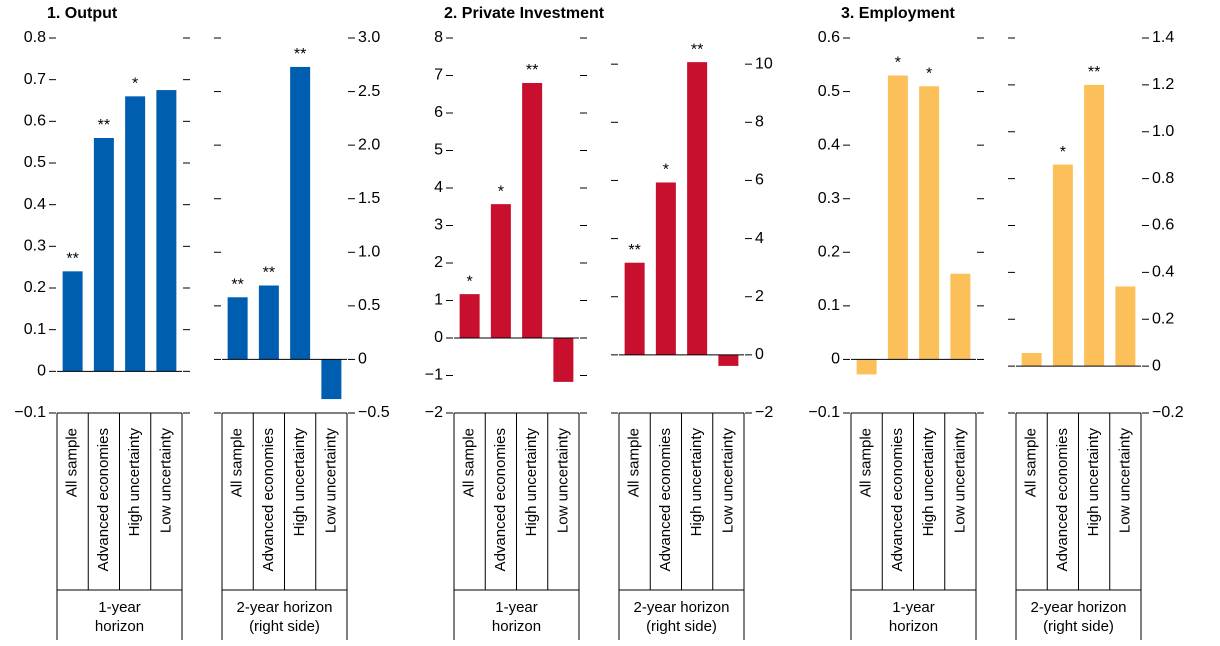 Image resolution: width=1220 pixels, height=646 pixels. Describe the element at coordinates (1163, 225) in the screenshot. I see `y2-tick-label: 0.6` at that location.